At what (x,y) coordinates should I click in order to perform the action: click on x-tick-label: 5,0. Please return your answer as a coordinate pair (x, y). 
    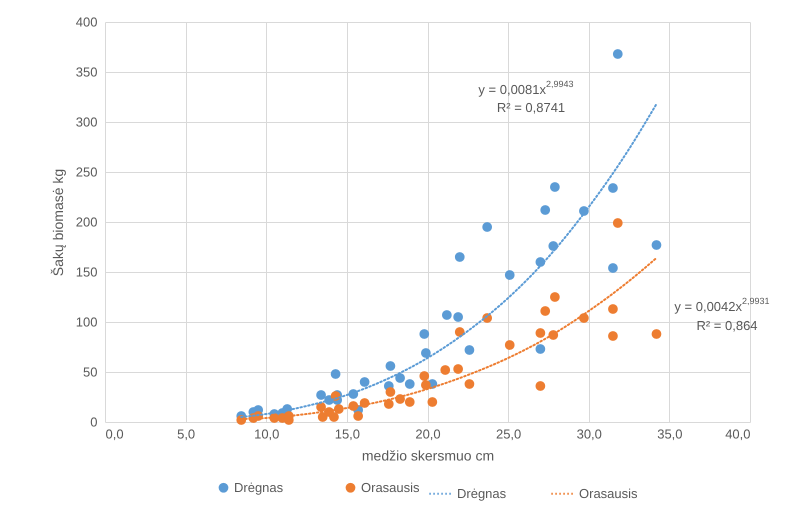
    Looking at the image, I should click on (186, 434).